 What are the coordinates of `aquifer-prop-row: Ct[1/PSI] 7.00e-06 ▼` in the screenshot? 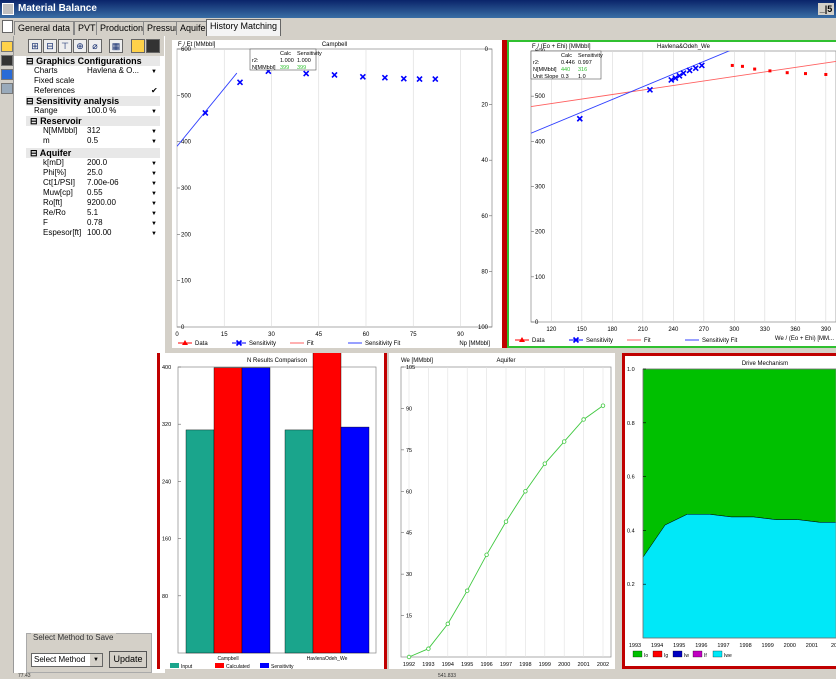 It's located at (93, 183).